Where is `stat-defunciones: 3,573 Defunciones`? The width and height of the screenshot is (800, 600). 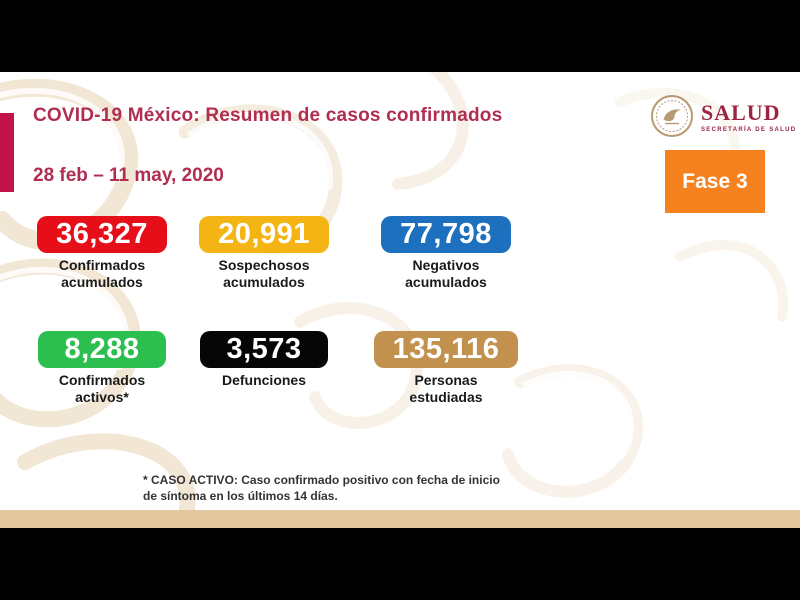
stat-defunciones: 3,573 Defunciones is located at coordinates (264, 360).